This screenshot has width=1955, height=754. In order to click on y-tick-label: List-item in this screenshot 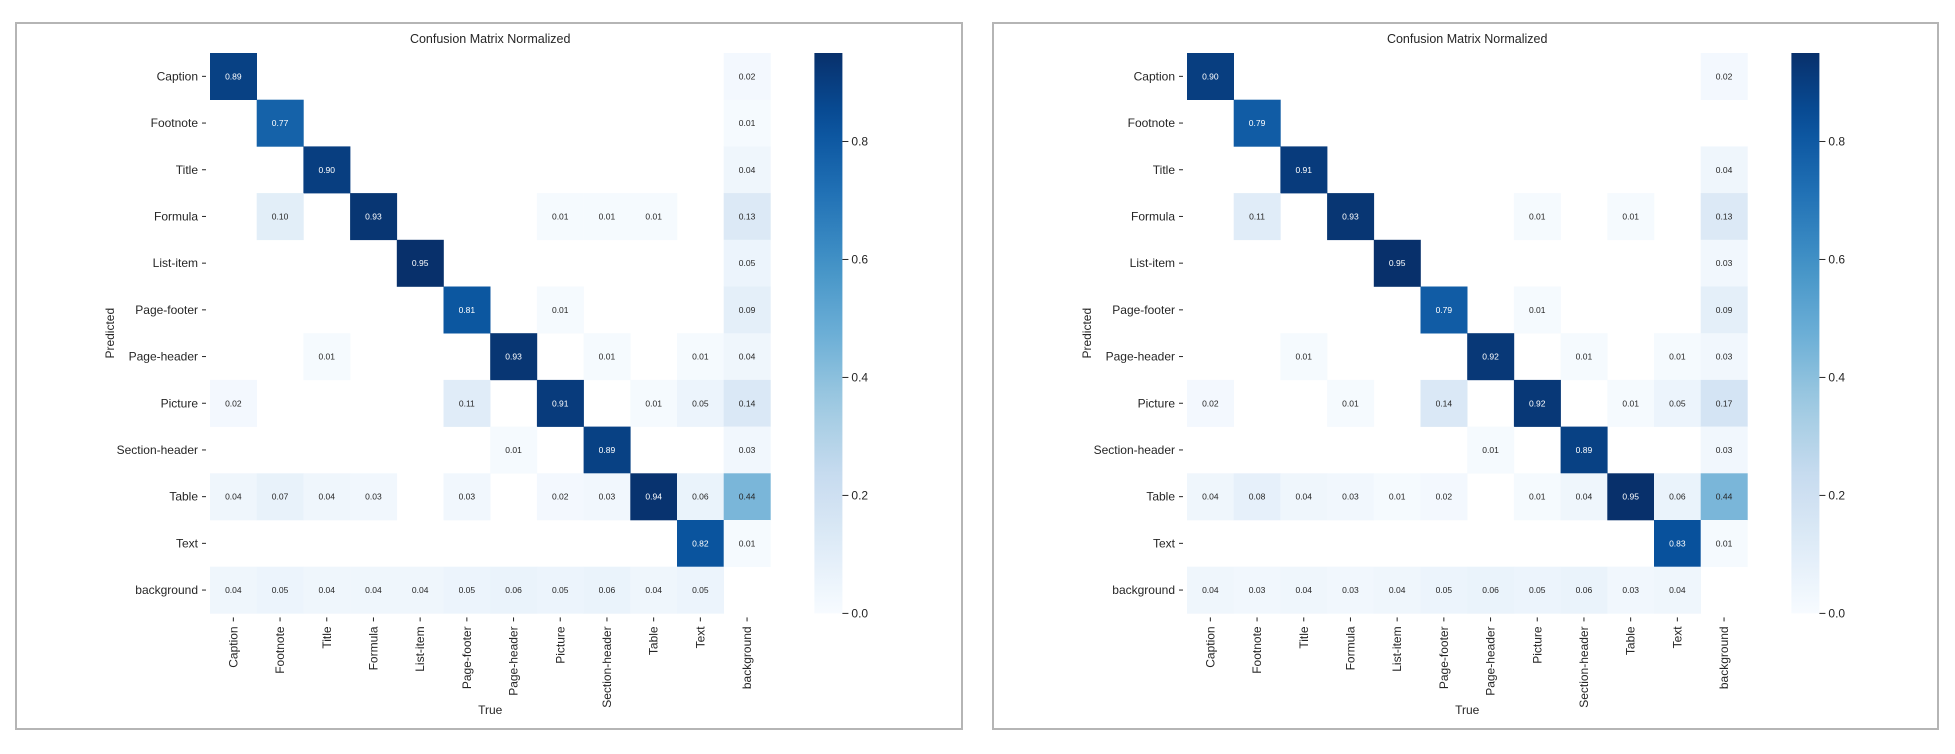, I will do `click(175, 263)`.